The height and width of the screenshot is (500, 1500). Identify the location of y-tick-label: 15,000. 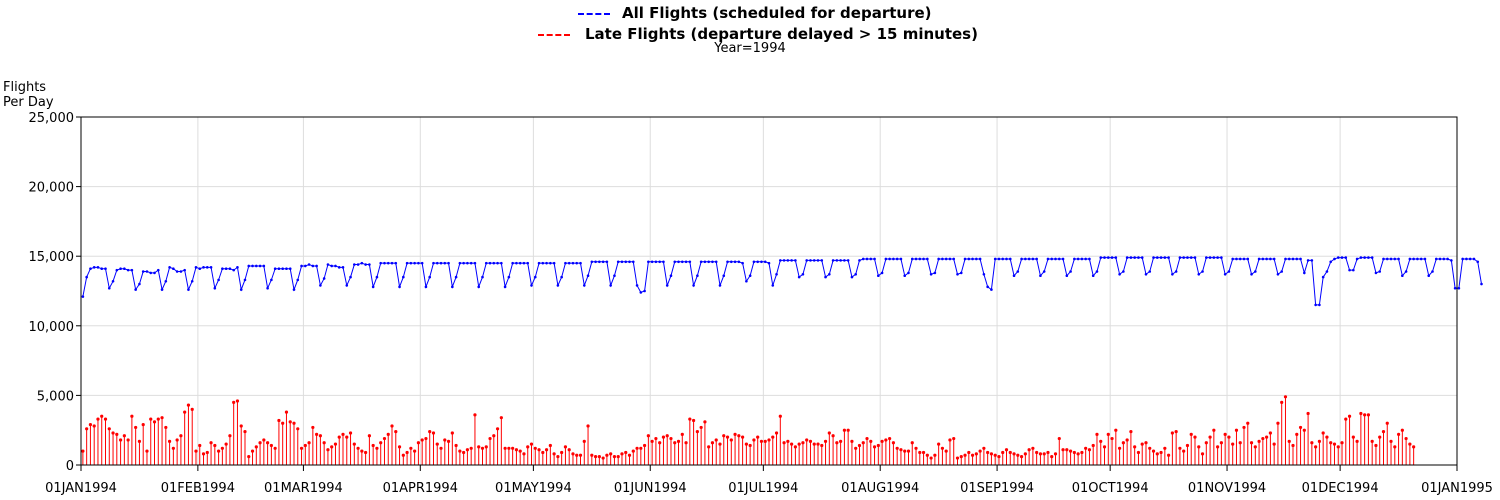
(52, 257).